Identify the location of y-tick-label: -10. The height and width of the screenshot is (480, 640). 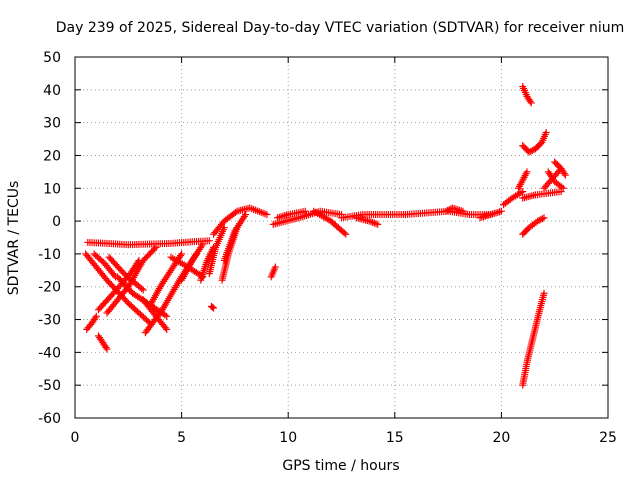
(49, 255).